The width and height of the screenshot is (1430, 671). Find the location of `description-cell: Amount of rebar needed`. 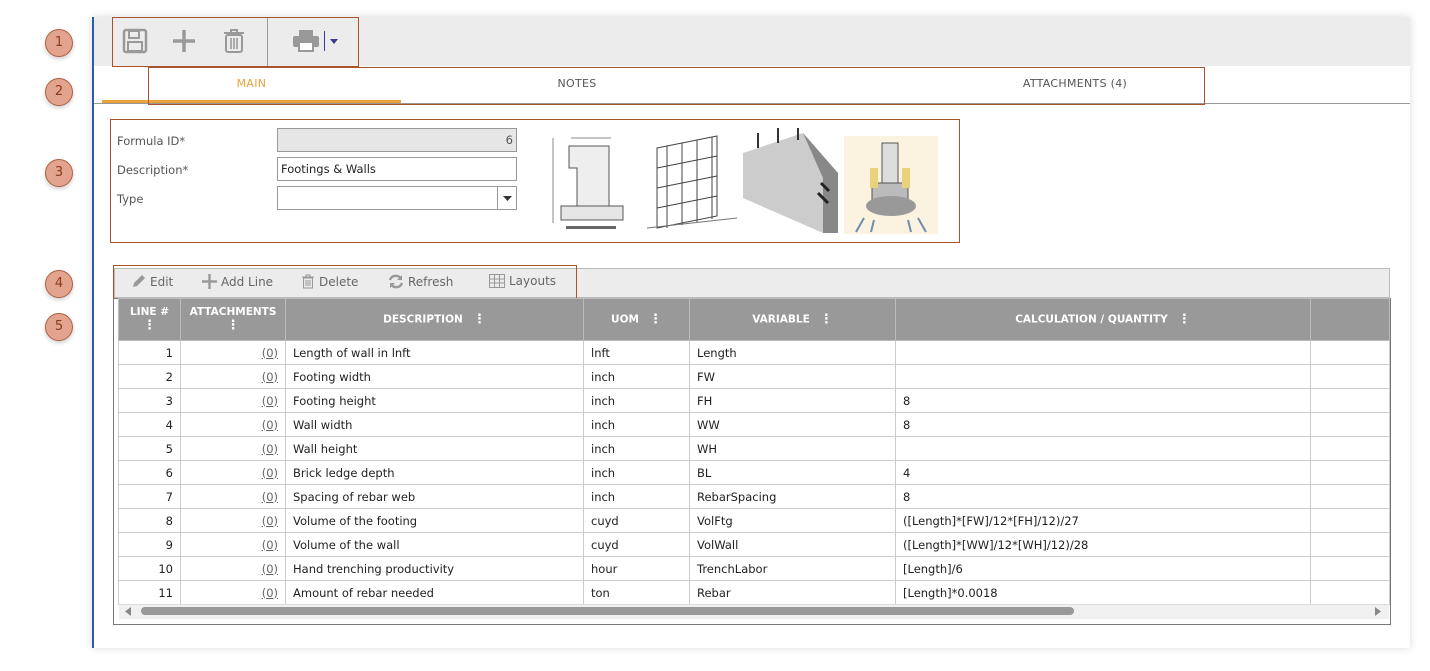

description-cell: Amount of rebar needed is located at coordinates (434, 592).